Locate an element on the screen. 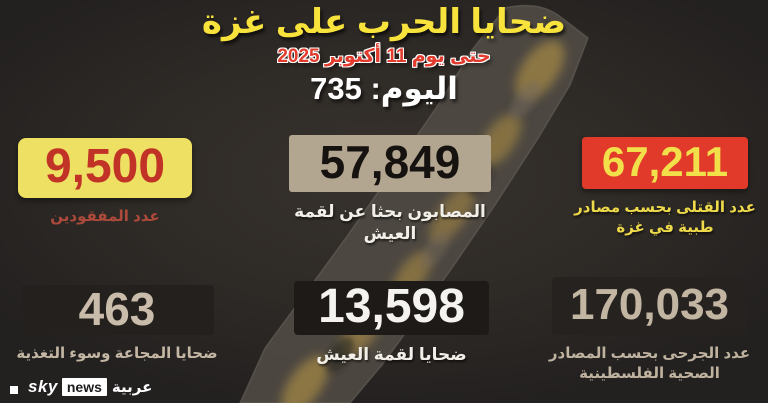 The width and height of the screenshot is (768, 403). missing-count-value: 9,500 is located at coordinates (105, 168).